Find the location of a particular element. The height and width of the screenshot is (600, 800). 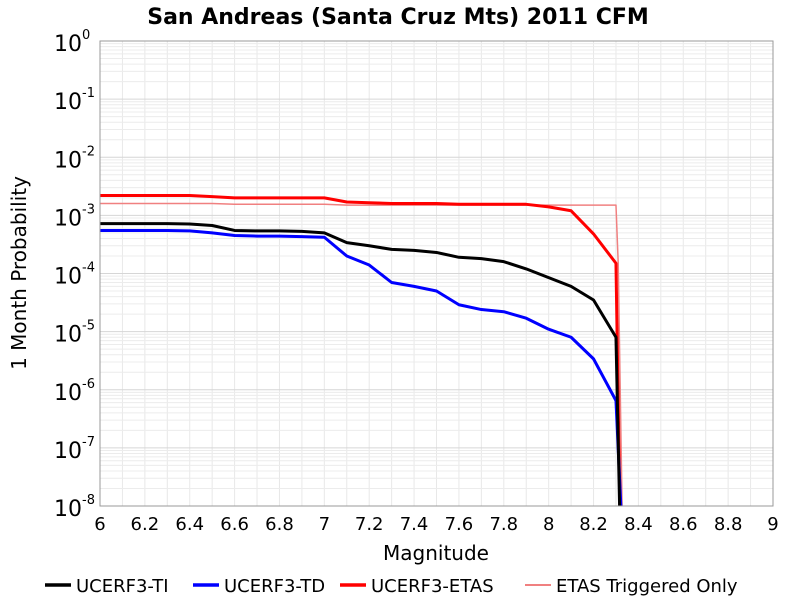

x-tick-label: 6.4 is located at coordinates (189, 524).